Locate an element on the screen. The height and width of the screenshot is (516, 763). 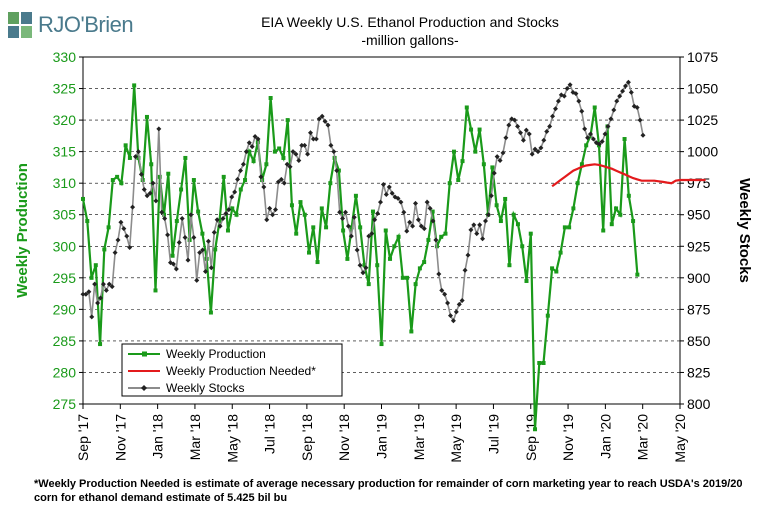
right-tick-label: 950 is located at coordinates (699, 215).